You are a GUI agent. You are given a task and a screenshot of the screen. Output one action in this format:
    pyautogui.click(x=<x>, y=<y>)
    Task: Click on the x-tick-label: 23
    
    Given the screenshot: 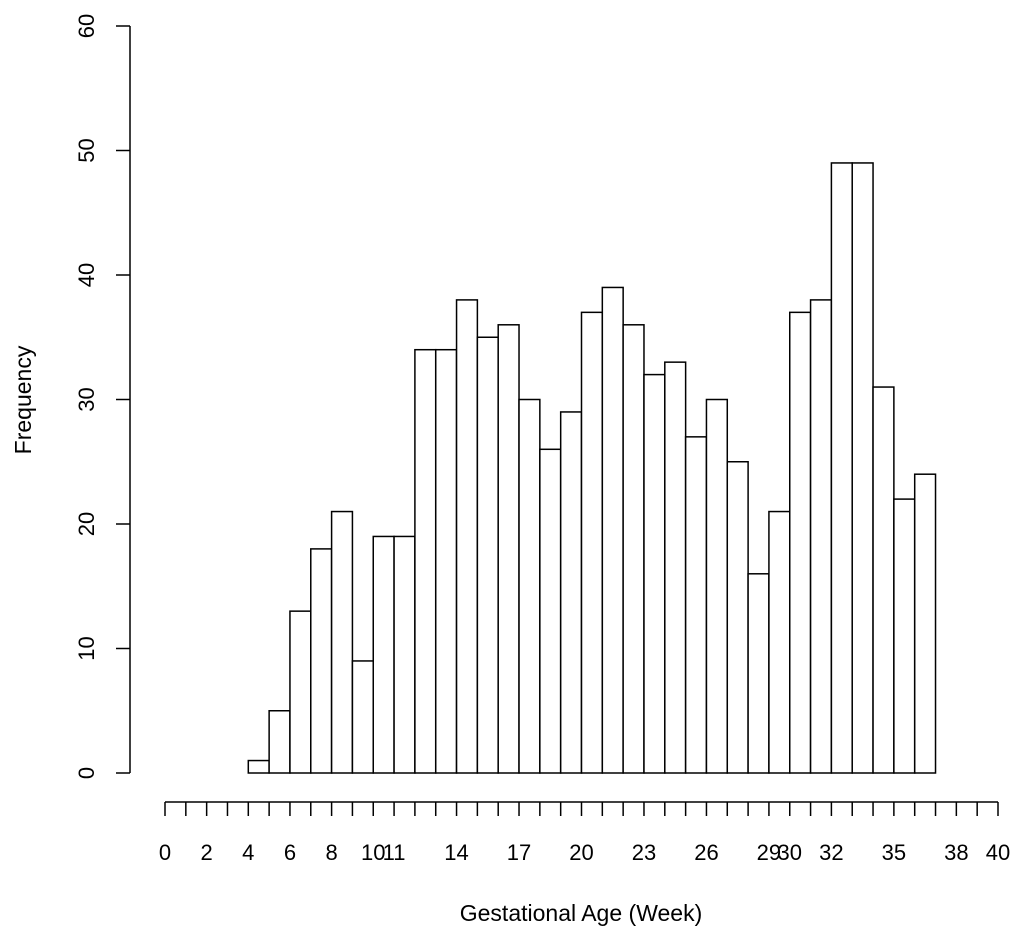 What is the action you would take?
    pyautogui.click(x=644, y=852)
    